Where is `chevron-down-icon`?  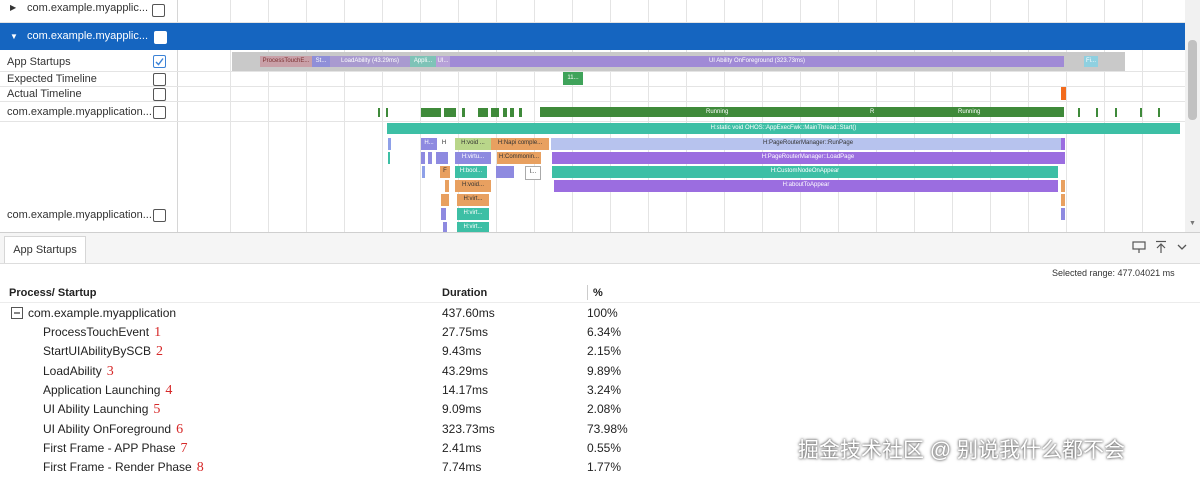
chevron-down-icon is located at coordinates (1182, 247).